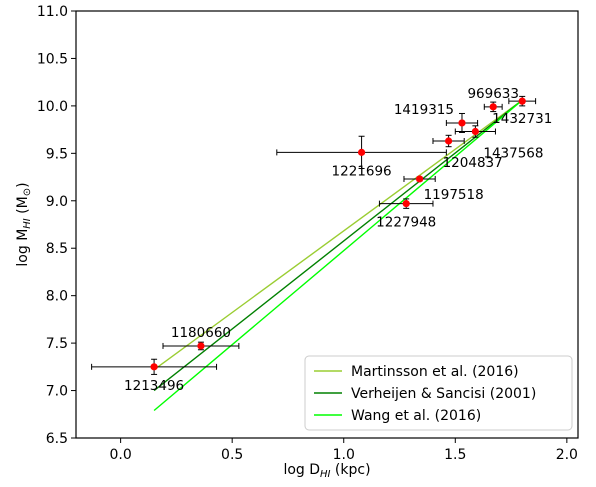 The width and height of the screenshot is (596, 487). What do you see at coordinates (344, 455) in the screenshot?
I see `x-tick-label: 1.0` at bounding box center [344, 455].